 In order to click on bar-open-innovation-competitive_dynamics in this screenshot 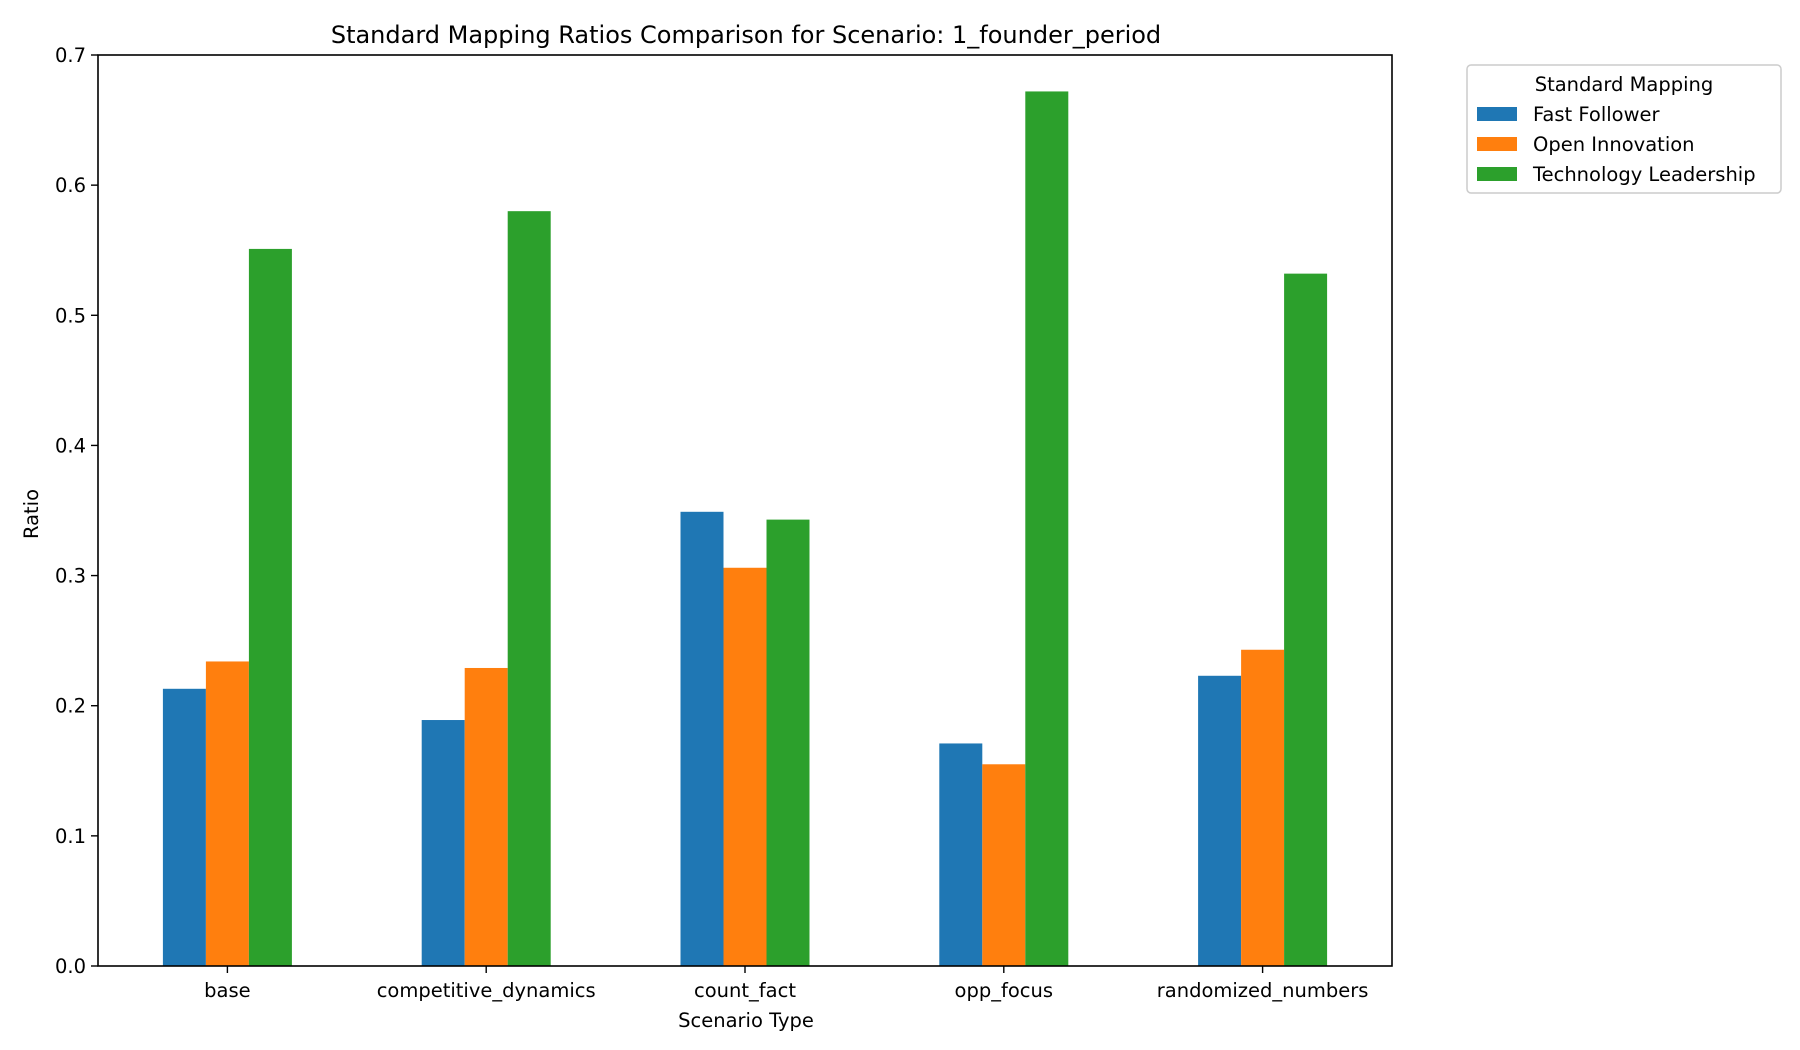, I will do `click(486, 816)`.